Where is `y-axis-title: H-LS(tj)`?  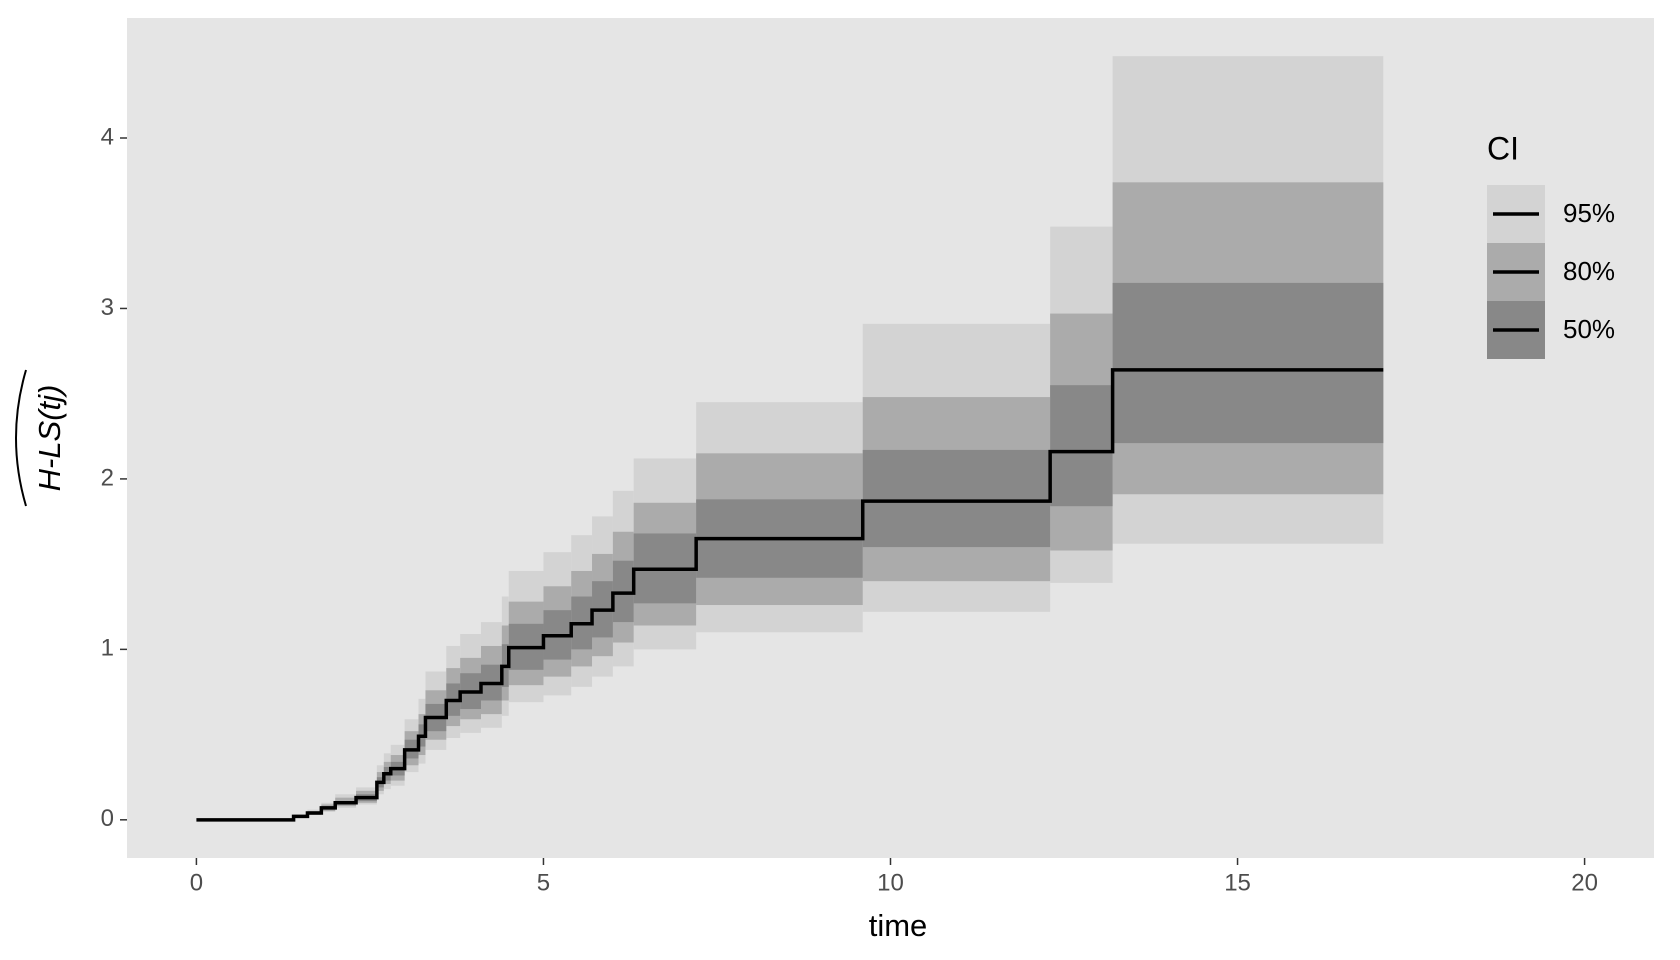 y-axis-title: H-LS(tj) is located at coordinates (49, 438).